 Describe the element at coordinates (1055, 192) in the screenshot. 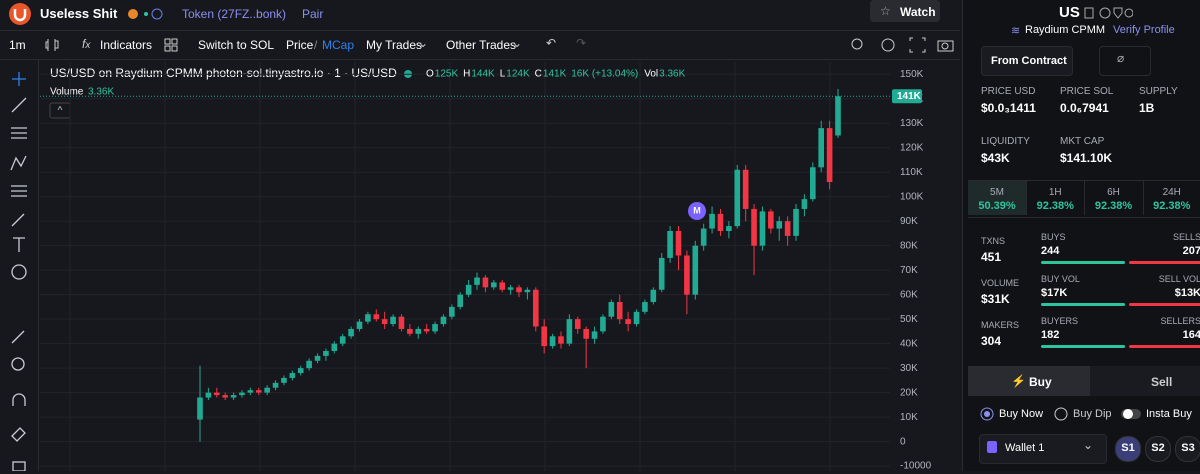

I see `timeframe-label: 1H` at that location.